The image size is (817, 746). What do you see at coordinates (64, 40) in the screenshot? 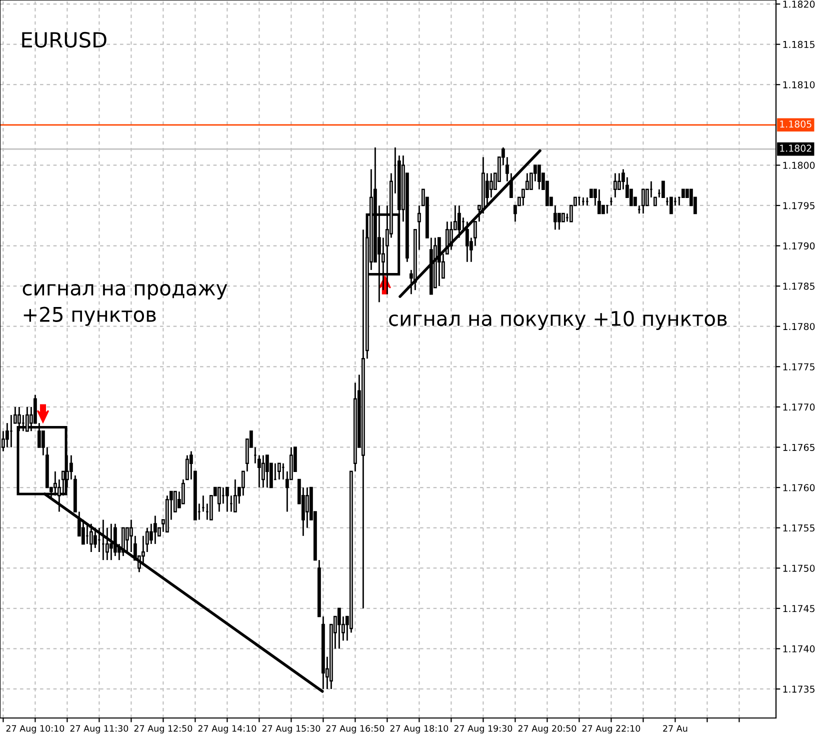
I see `text: EURUSD` at bounding box center [64, 40].